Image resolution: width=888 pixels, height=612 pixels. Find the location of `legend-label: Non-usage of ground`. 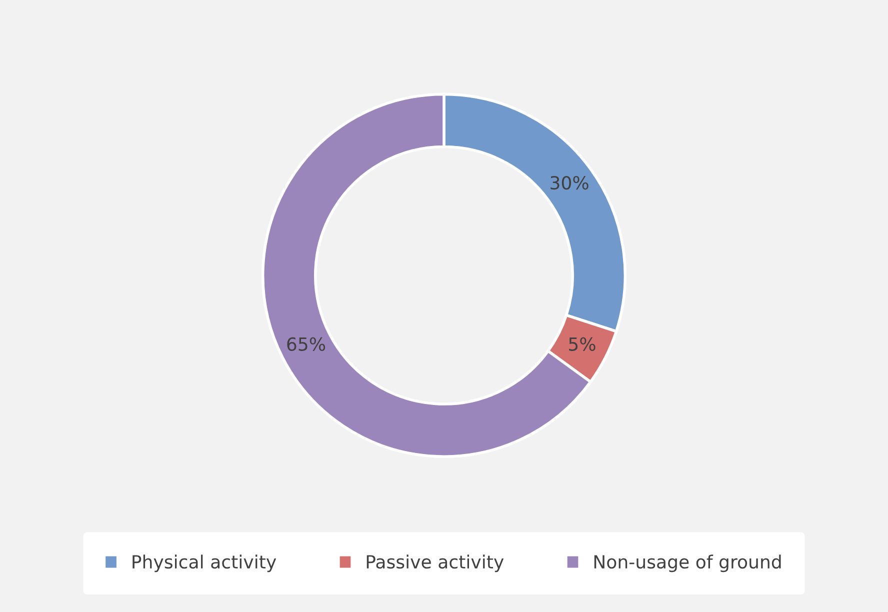

legend-label: Non-usage of ground is located at coordinates (687, 563).